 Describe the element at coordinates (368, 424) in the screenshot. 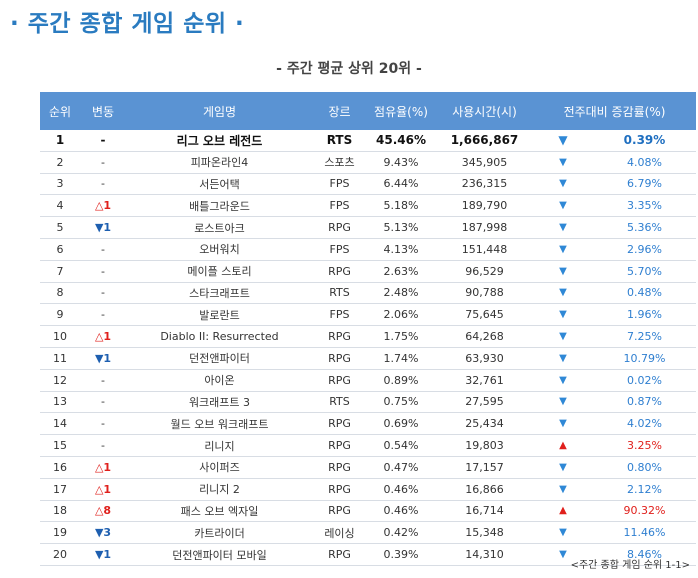

I see `table-row: 14- 월드 오브 워크래프트 RPG 0.69% 25,434 ▼ 4.02%` at that location.